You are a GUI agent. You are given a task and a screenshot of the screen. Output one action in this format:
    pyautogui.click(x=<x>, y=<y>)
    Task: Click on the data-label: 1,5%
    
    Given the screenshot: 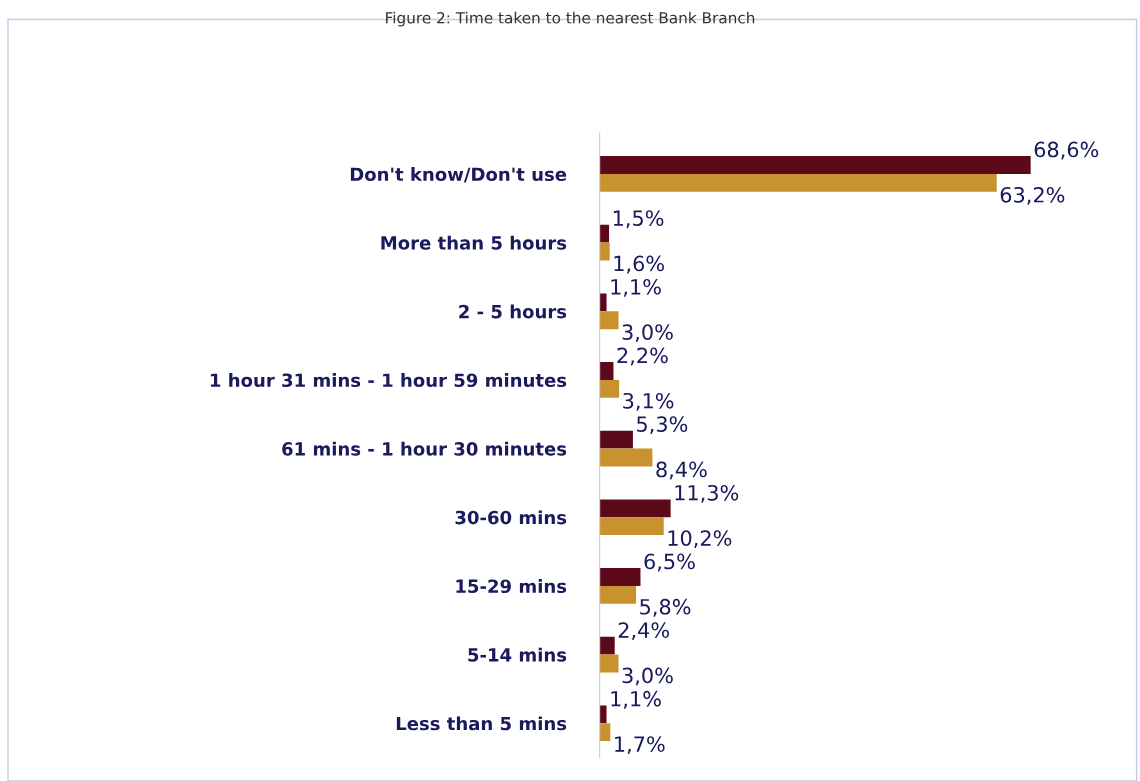 What is the action you would take?
    pyautogui.click(x=638, y=219)
    